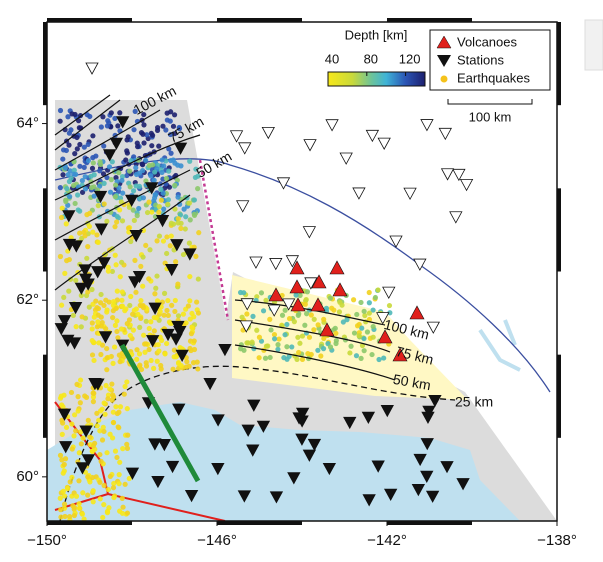  I want to click on legend-station-icon, so click(444, 61).